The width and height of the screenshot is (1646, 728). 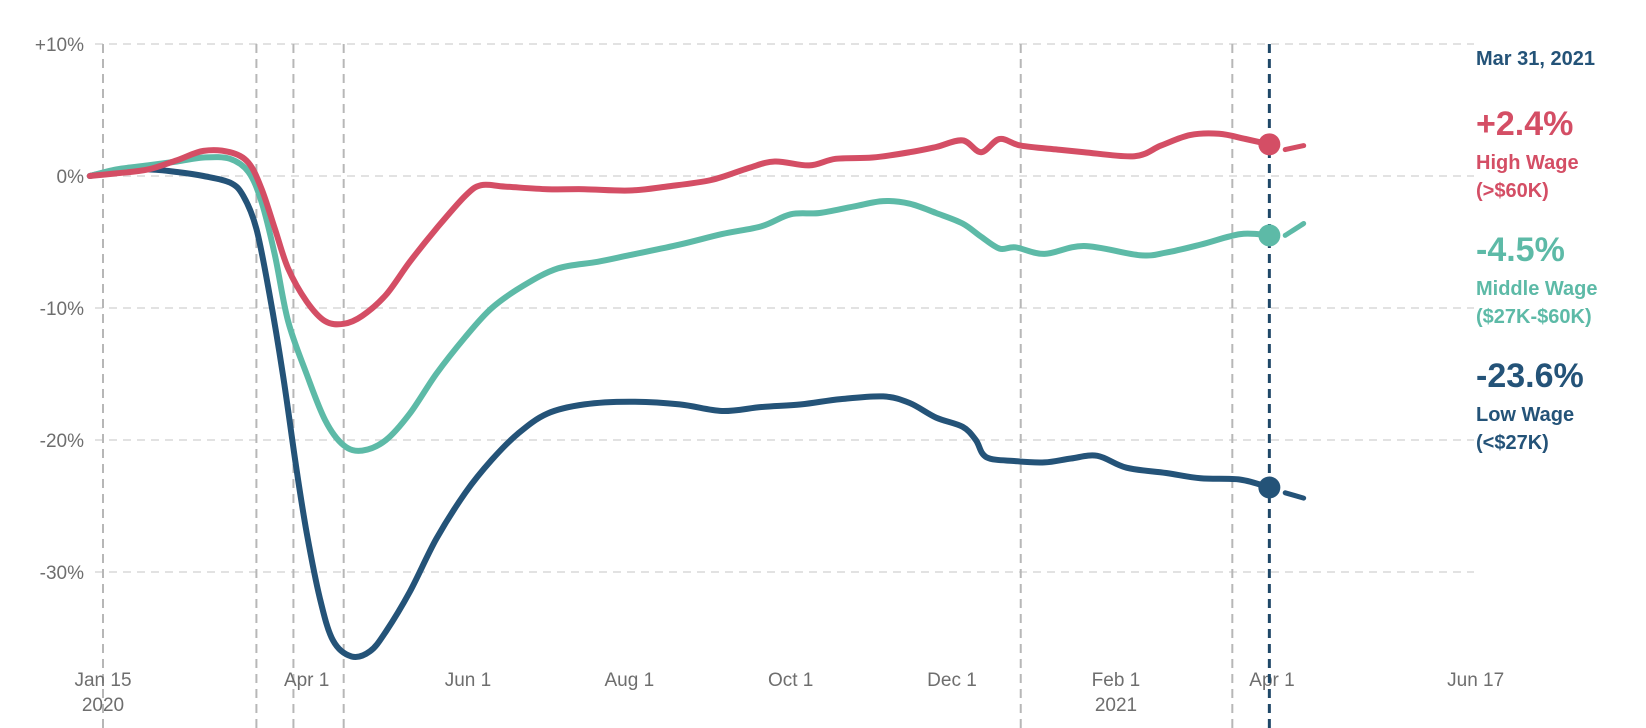 What do you see at coordinates (1475, 680) in the screenshot?
I see `x-tick-label: Jun 17` at bounding box center [1475, 680].